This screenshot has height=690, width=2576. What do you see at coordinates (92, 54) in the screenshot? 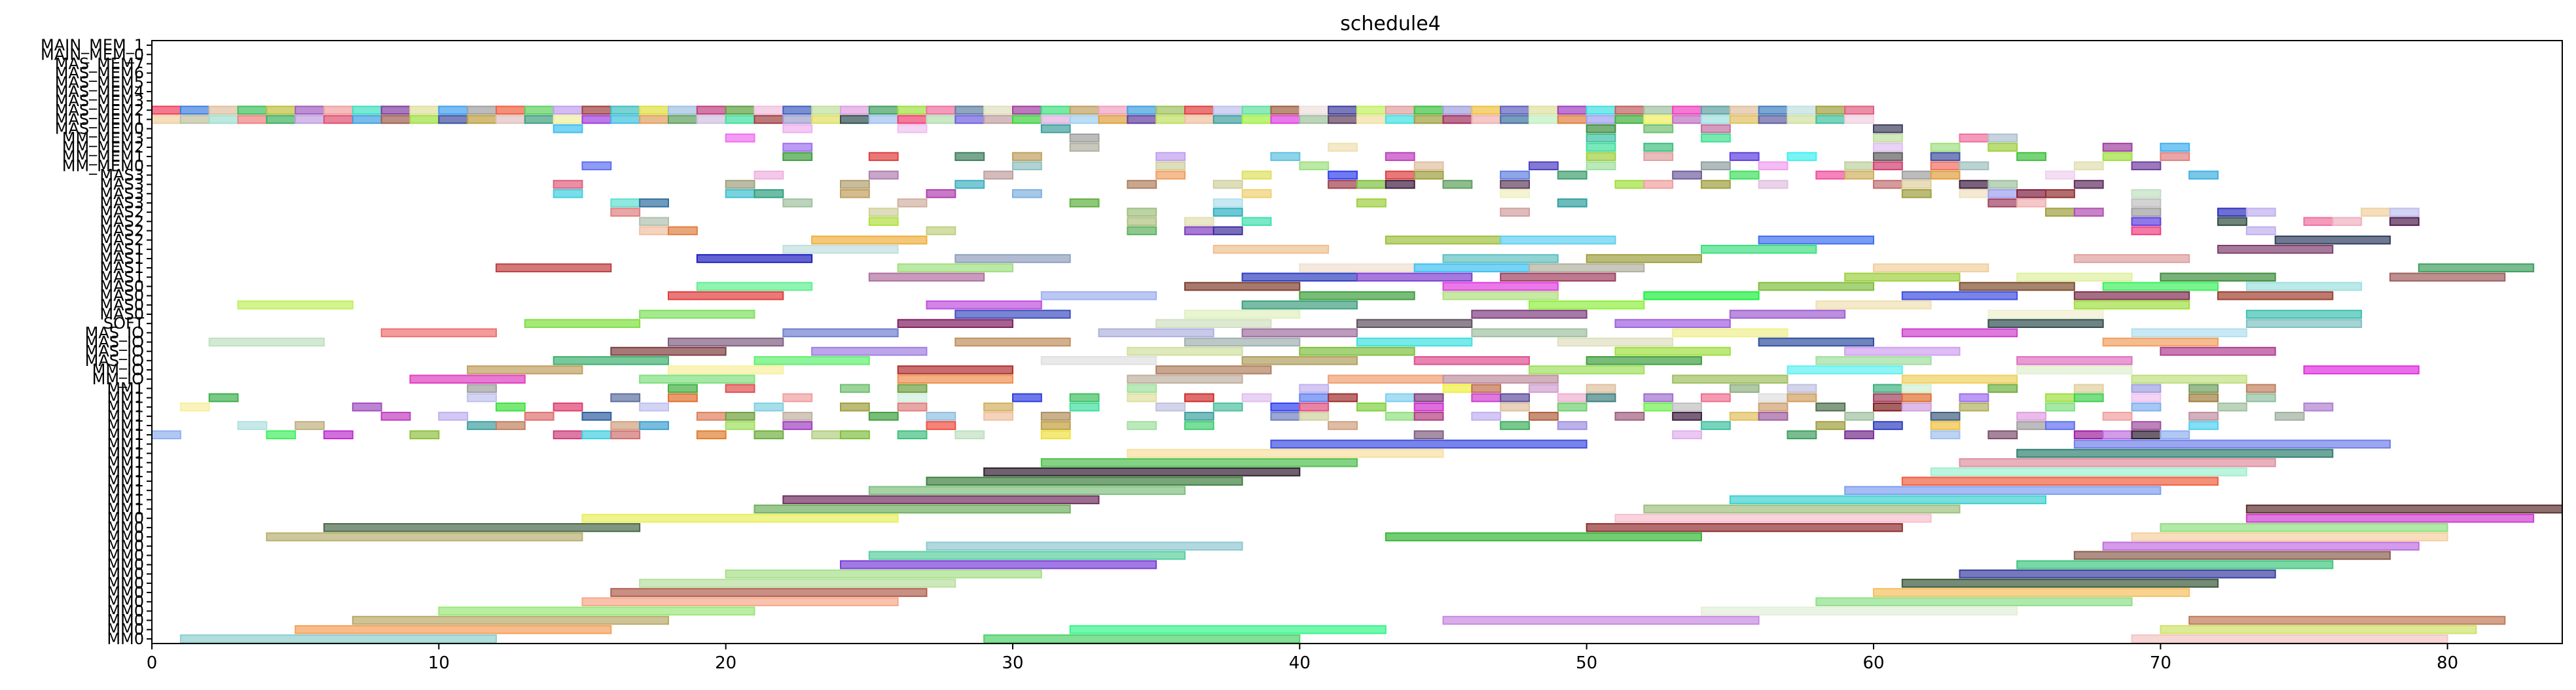
I see `y-tick-label: MAIN_MEM_0` at bounding box center [92, 54].